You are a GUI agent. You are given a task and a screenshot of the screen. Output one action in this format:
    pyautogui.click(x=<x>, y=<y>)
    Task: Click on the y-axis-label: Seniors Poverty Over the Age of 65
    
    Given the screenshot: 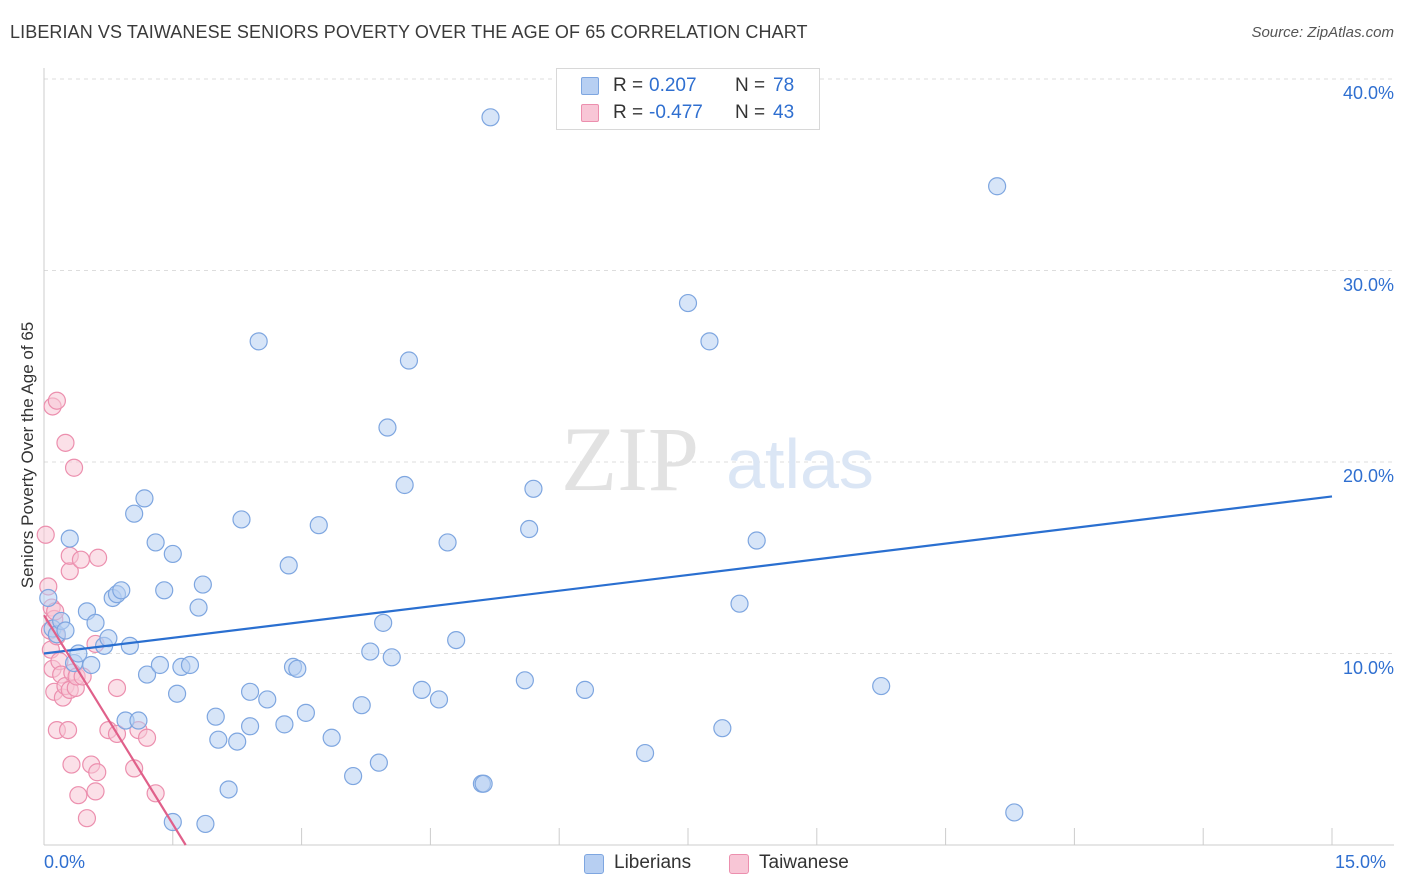 What is the action you would take?
    pyautogui.click(x=27, y=455)
    